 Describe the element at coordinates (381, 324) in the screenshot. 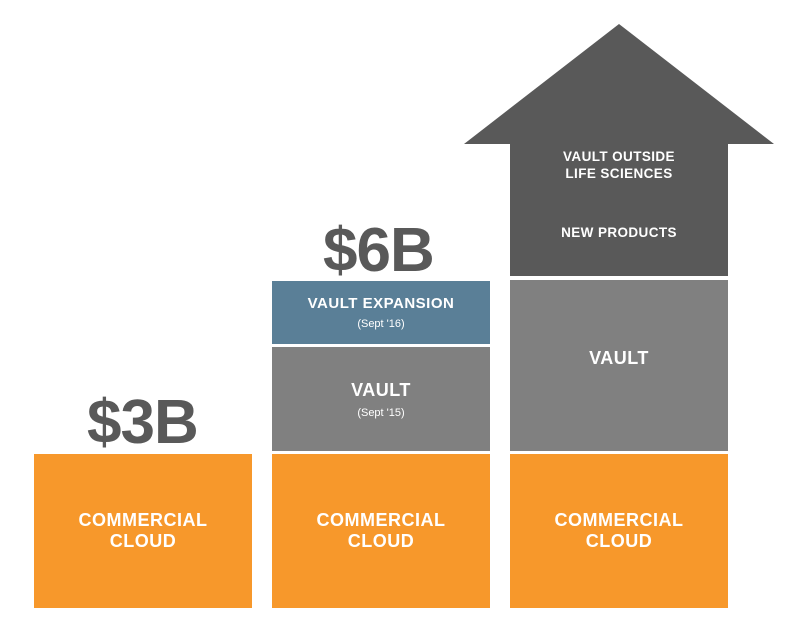

I see `block-sublabel: (Sept '16)` at that location.